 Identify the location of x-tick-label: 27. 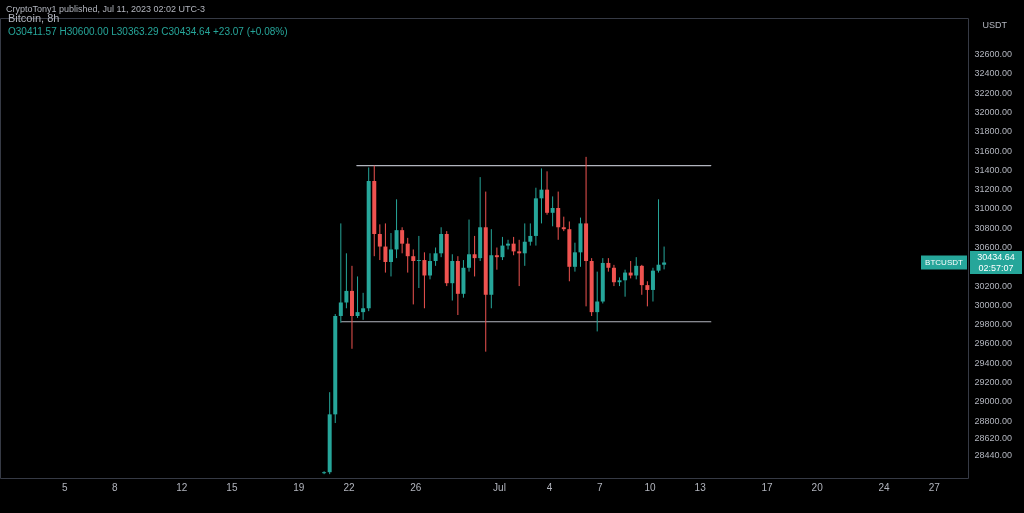
(934, 487).